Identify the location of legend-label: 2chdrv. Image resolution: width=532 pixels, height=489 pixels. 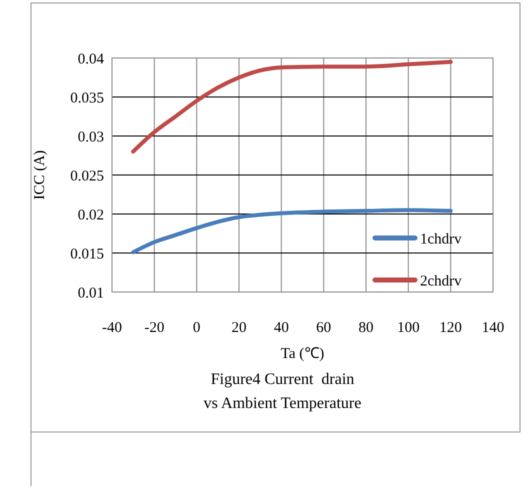
(441, 281).